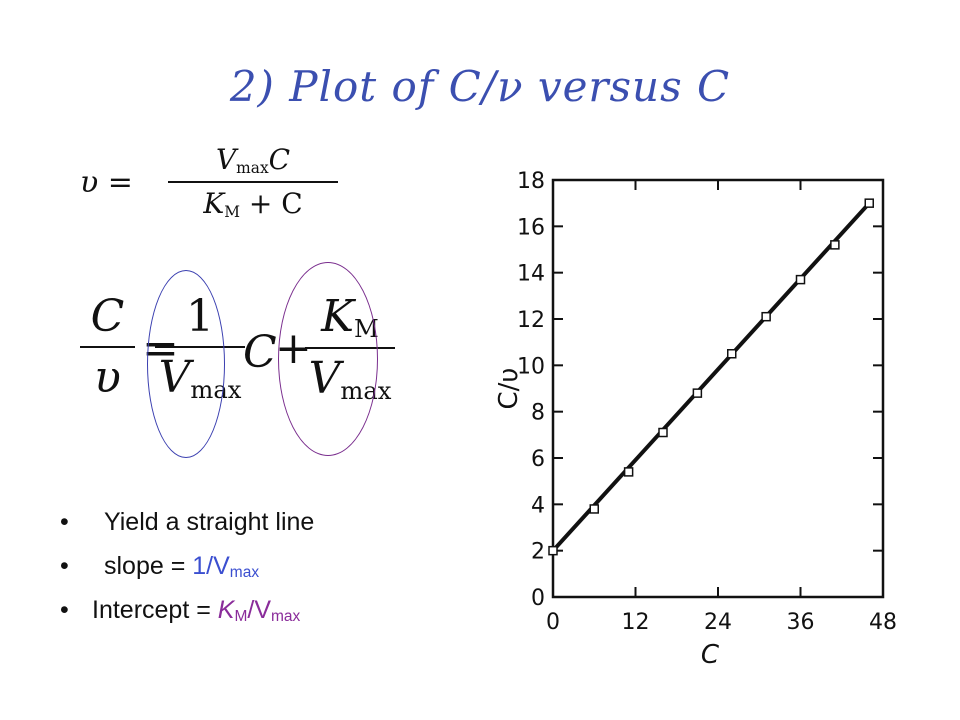 The height and width of the screenshot is (720, 960). What do you see at coordinates (253, 160) in the screenshot?
I see `fraction-numerator: VmaxC` at bounding box center [253, 160].